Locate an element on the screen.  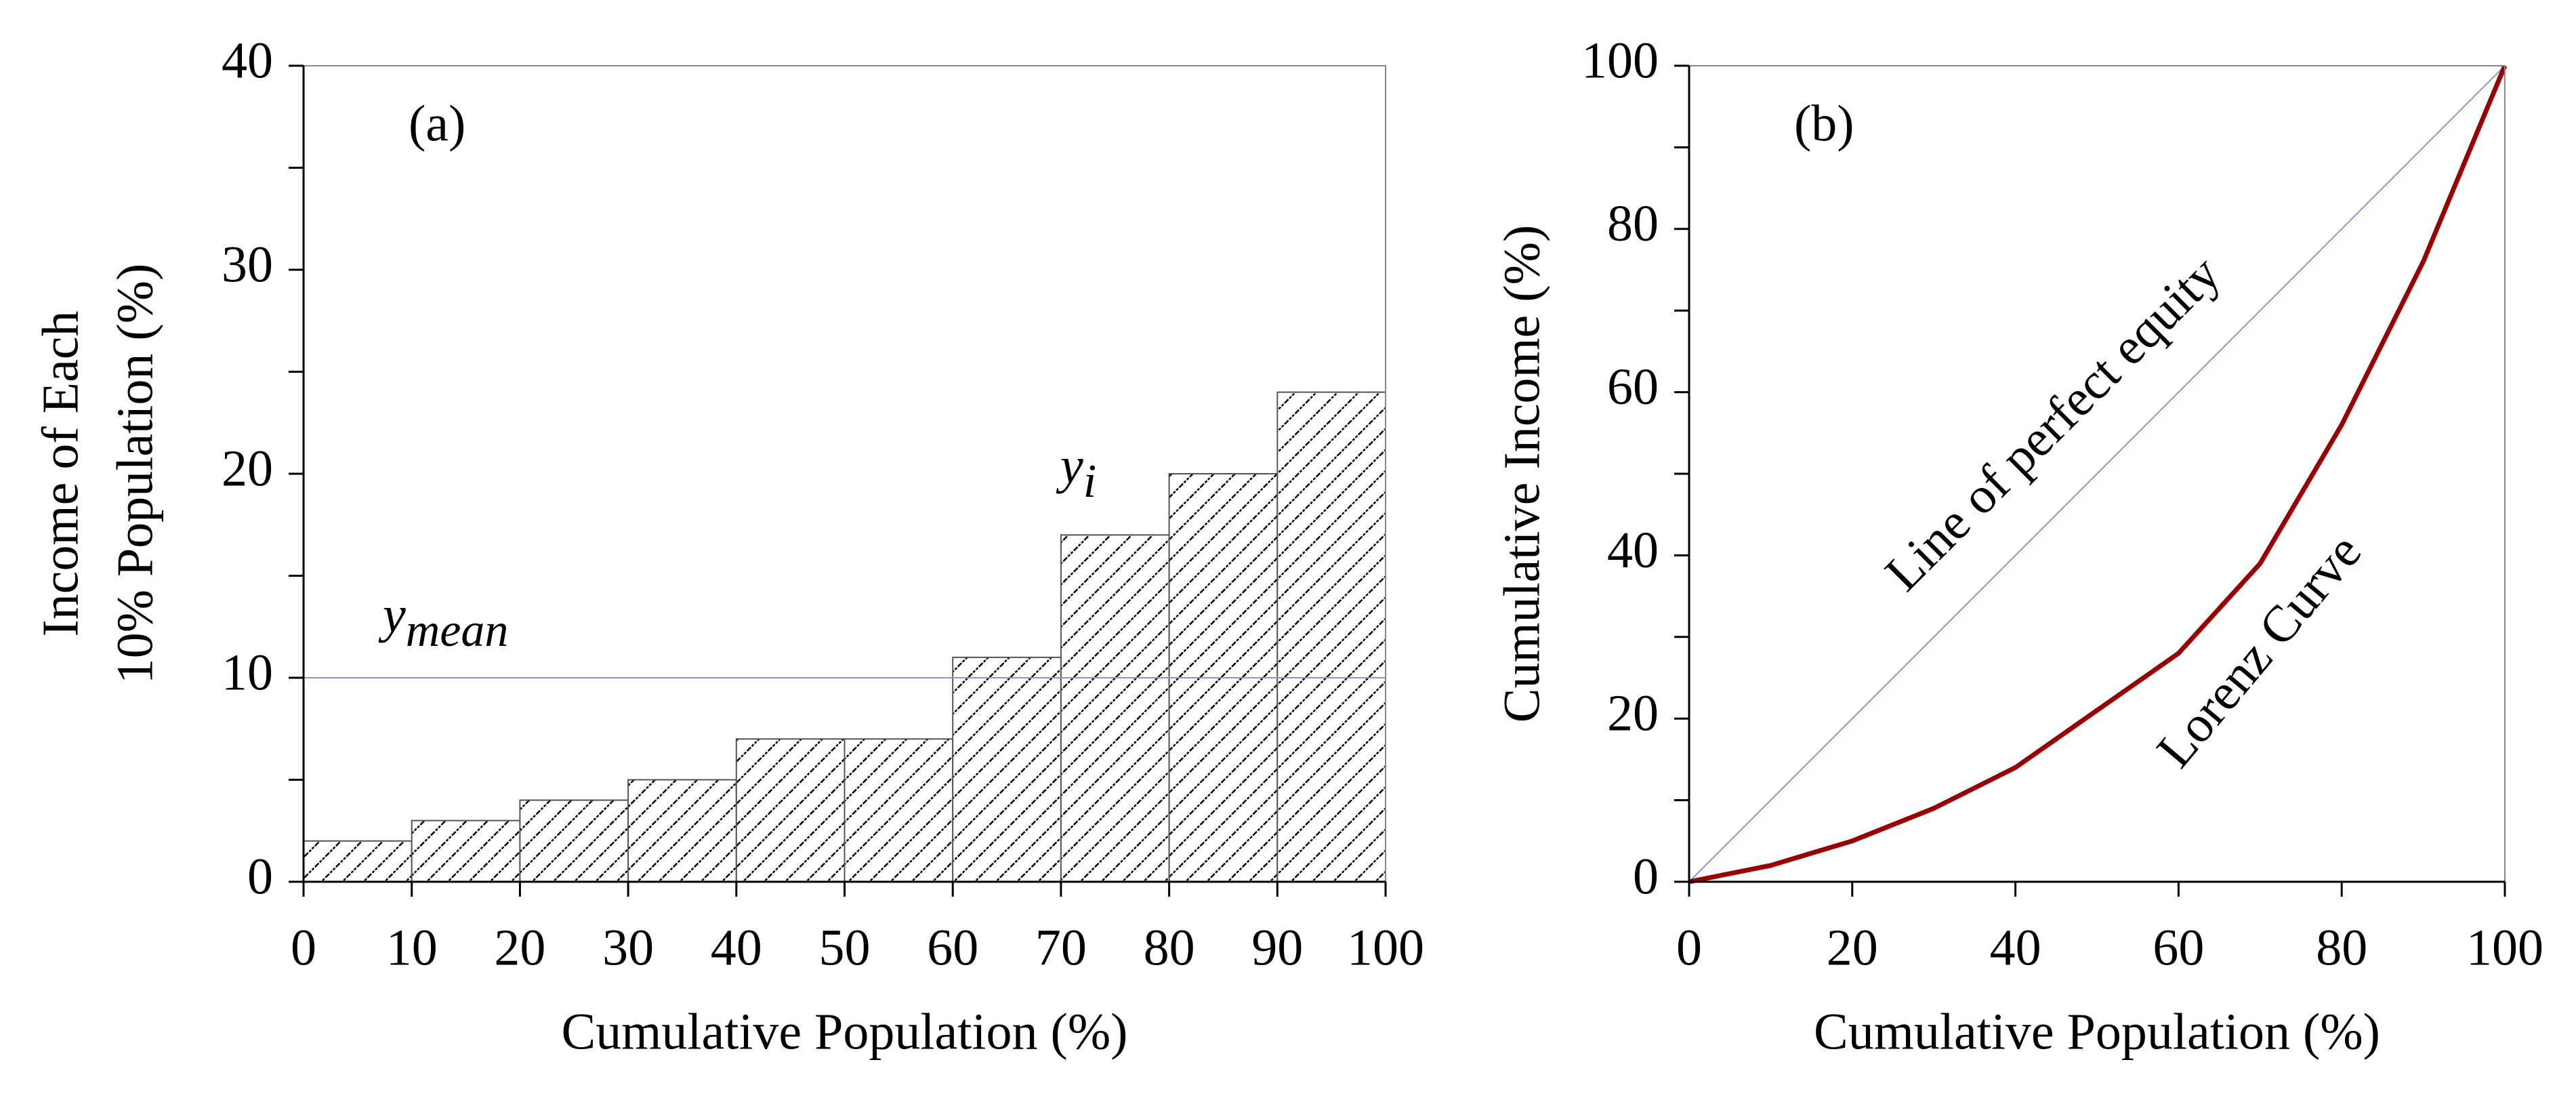
y-axis-label: 10% Population (%) is located at coordinates (134, 474).